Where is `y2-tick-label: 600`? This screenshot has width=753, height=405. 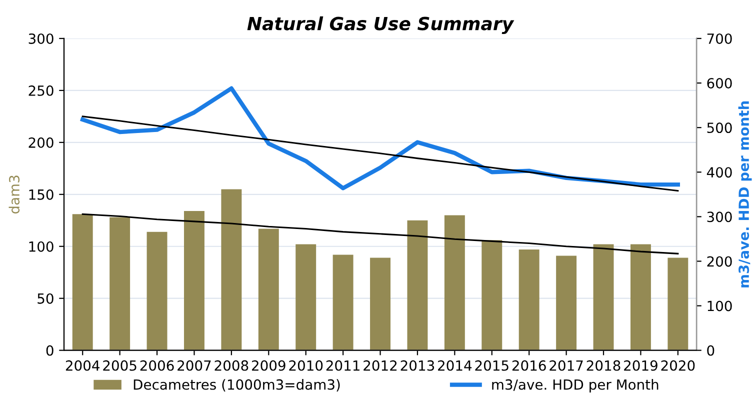
y2-tick-label: 600 is located at coordinates (719, 83).